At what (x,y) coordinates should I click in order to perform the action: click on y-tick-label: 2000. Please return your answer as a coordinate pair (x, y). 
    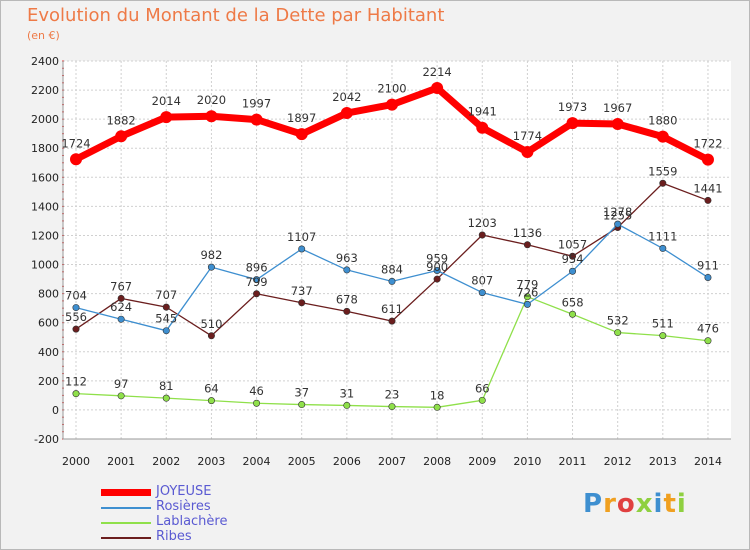
    Looking at the image, I should click on (45, 119).